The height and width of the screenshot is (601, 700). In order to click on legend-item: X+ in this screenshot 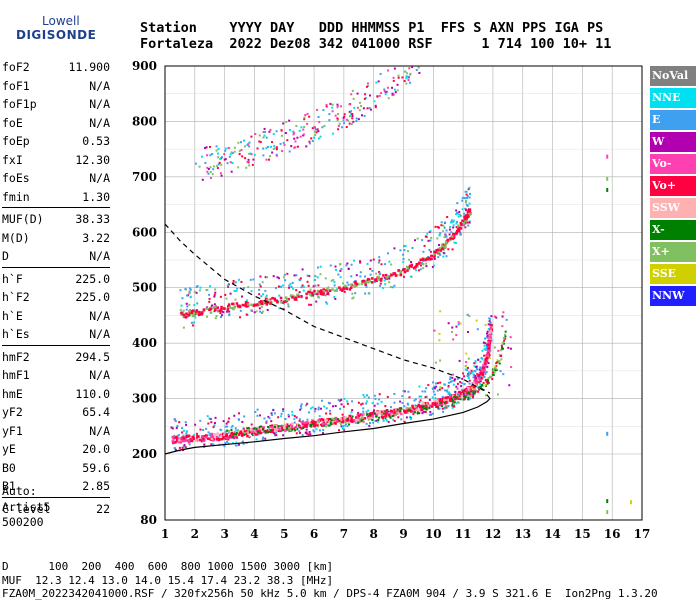, I will do `click(673, 253)`.